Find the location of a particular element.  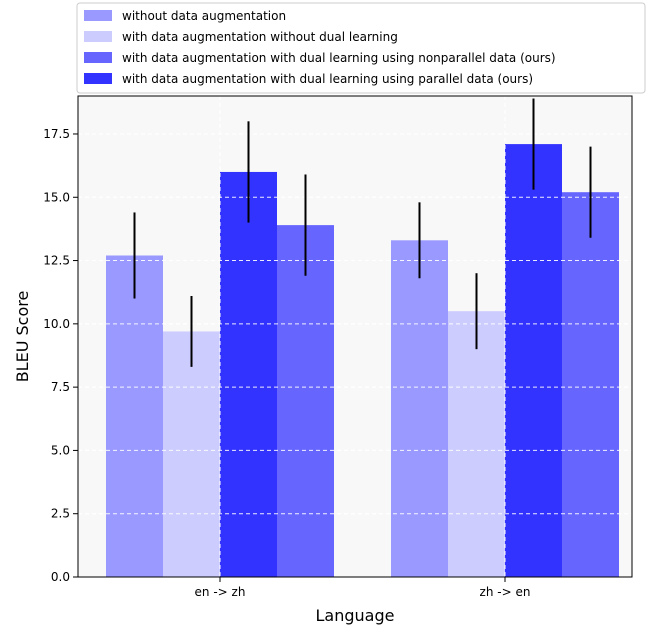

y-tick-label: 7.5 is located at coordinates (60, 387).